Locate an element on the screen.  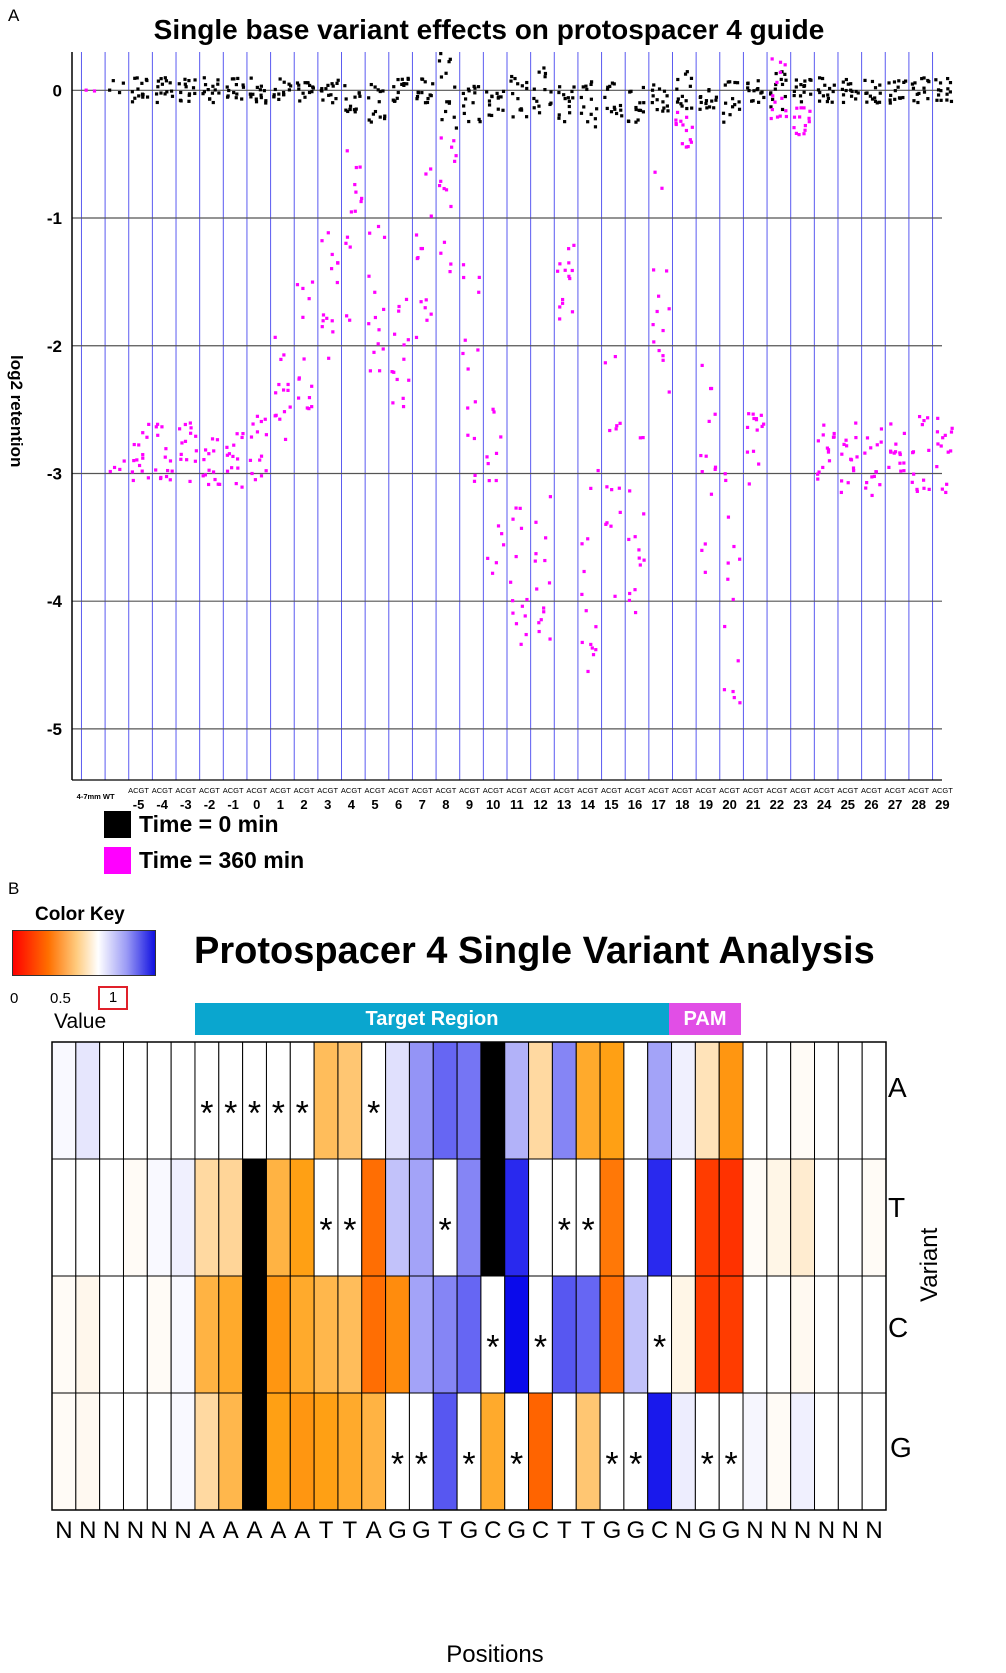
x-tick-label: 27 is located at coordinates (895, 804).